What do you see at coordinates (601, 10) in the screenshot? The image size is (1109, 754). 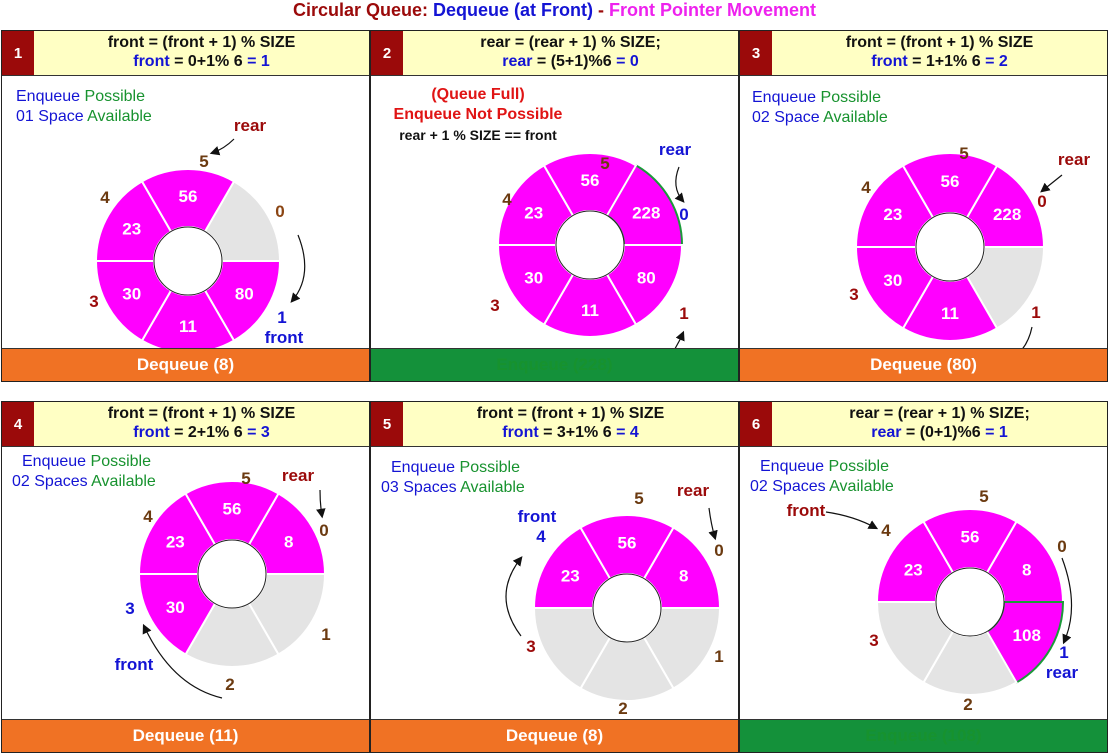 I see `title-part-3: -` at bounding box center [601, 10].